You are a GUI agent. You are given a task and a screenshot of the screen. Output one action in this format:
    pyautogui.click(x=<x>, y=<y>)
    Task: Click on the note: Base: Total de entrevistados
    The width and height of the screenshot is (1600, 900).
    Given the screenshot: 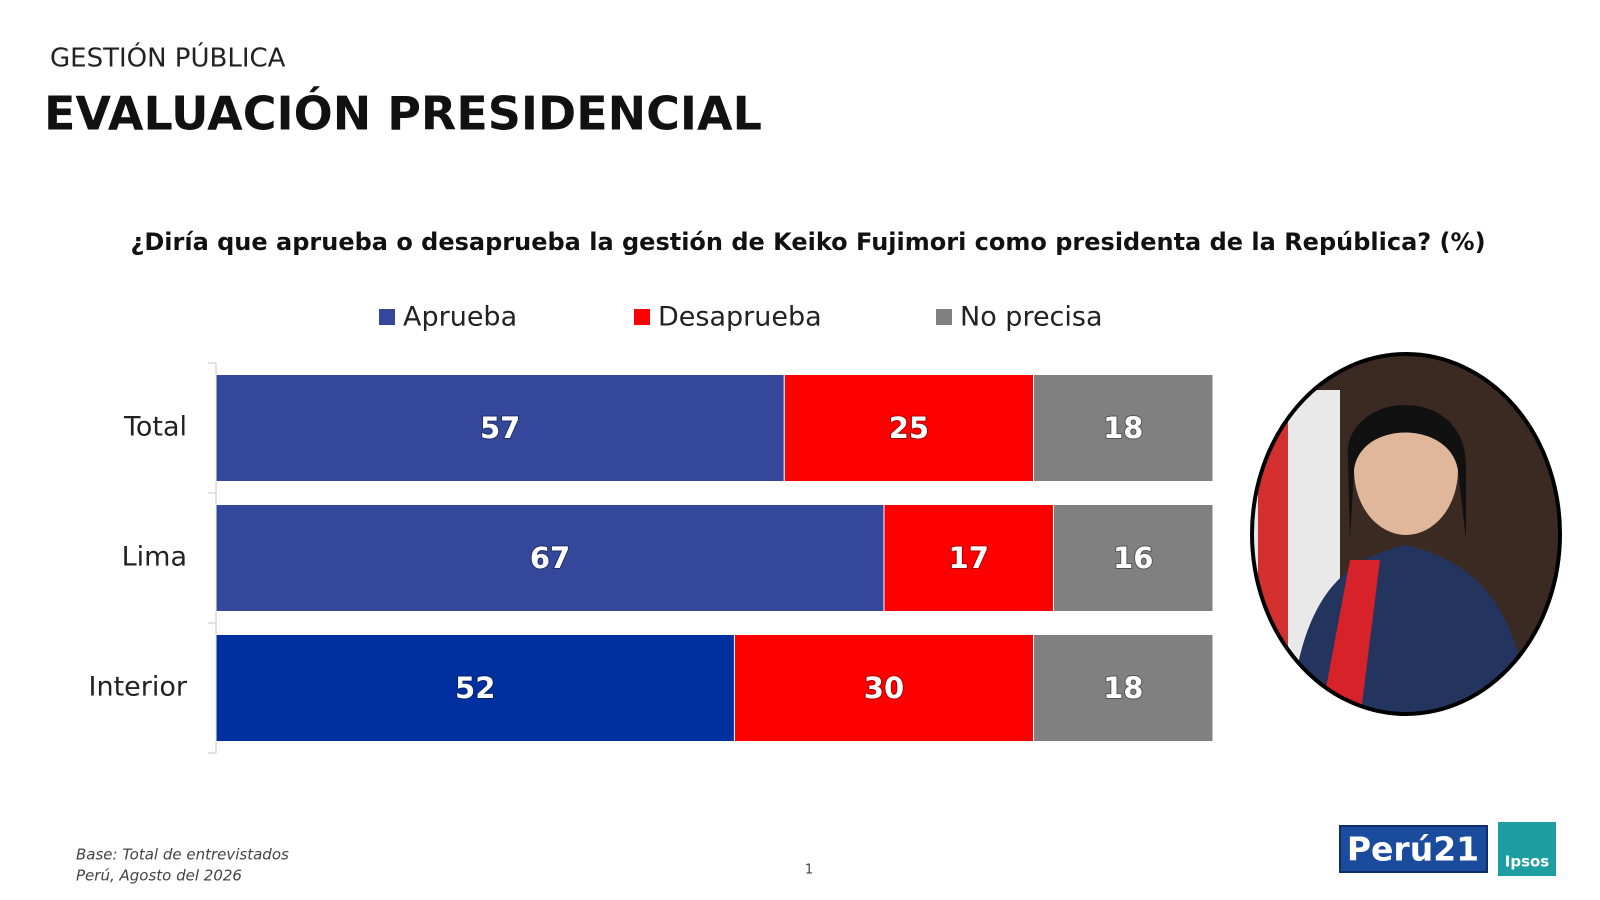 What is the action you would take?
    pyautogui.click(x=182, y=855)
    